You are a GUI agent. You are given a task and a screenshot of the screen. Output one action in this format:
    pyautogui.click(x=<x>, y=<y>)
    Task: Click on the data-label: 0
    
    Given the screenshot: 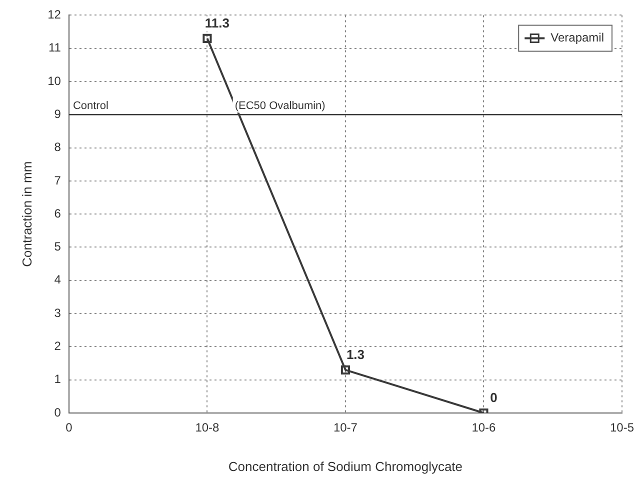 What is the action you would take?
    pyautogui.click(x=494, y=398)
    